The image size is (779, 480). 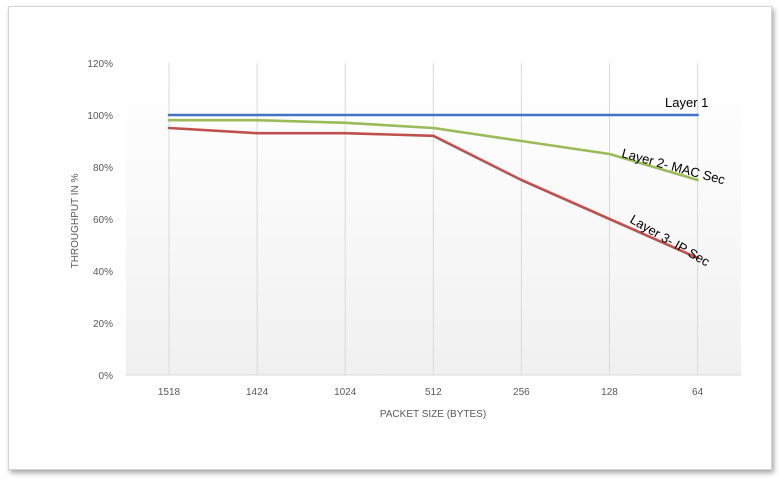 What do you see at coordinates (100, 64) in the screenshot?
I see `y-tick-label: 120%` at bounding box center [100, 64].